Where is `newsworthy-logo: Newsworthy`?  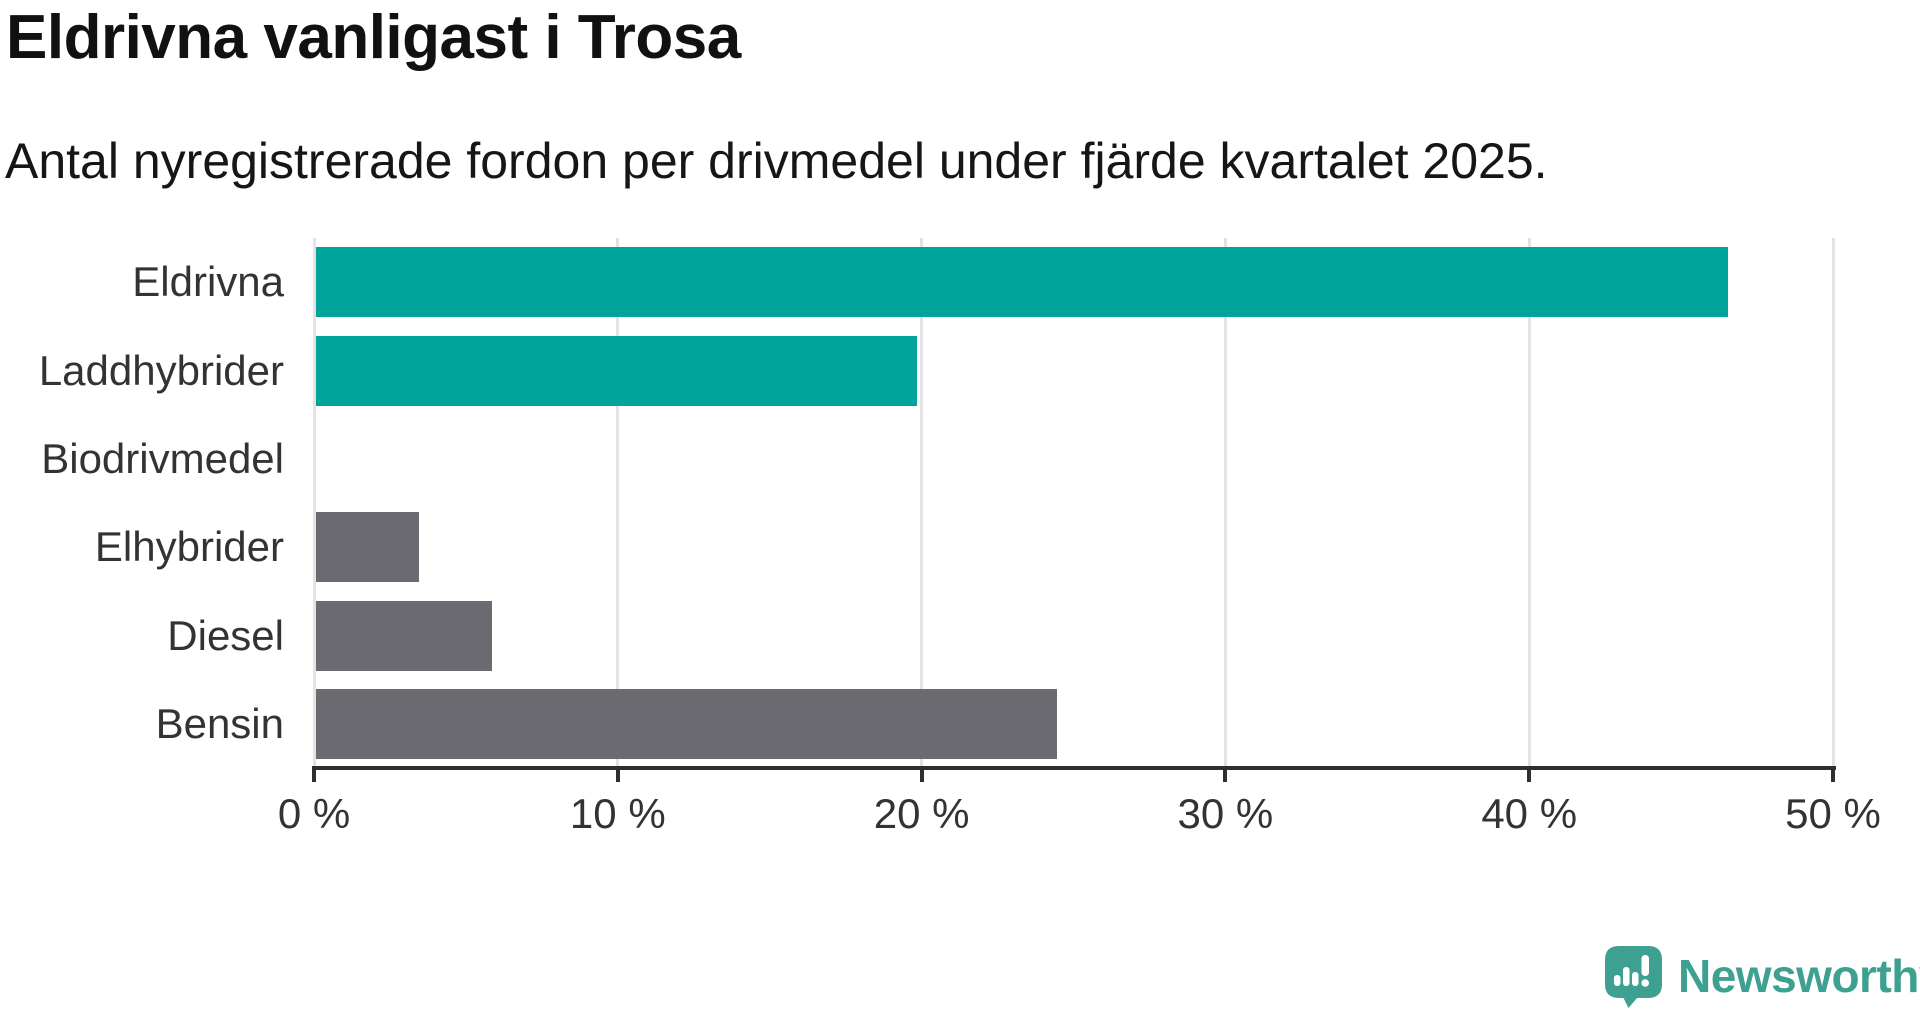
newsworthy-logo: Newsworthy is located at coordinates (1762, 977).